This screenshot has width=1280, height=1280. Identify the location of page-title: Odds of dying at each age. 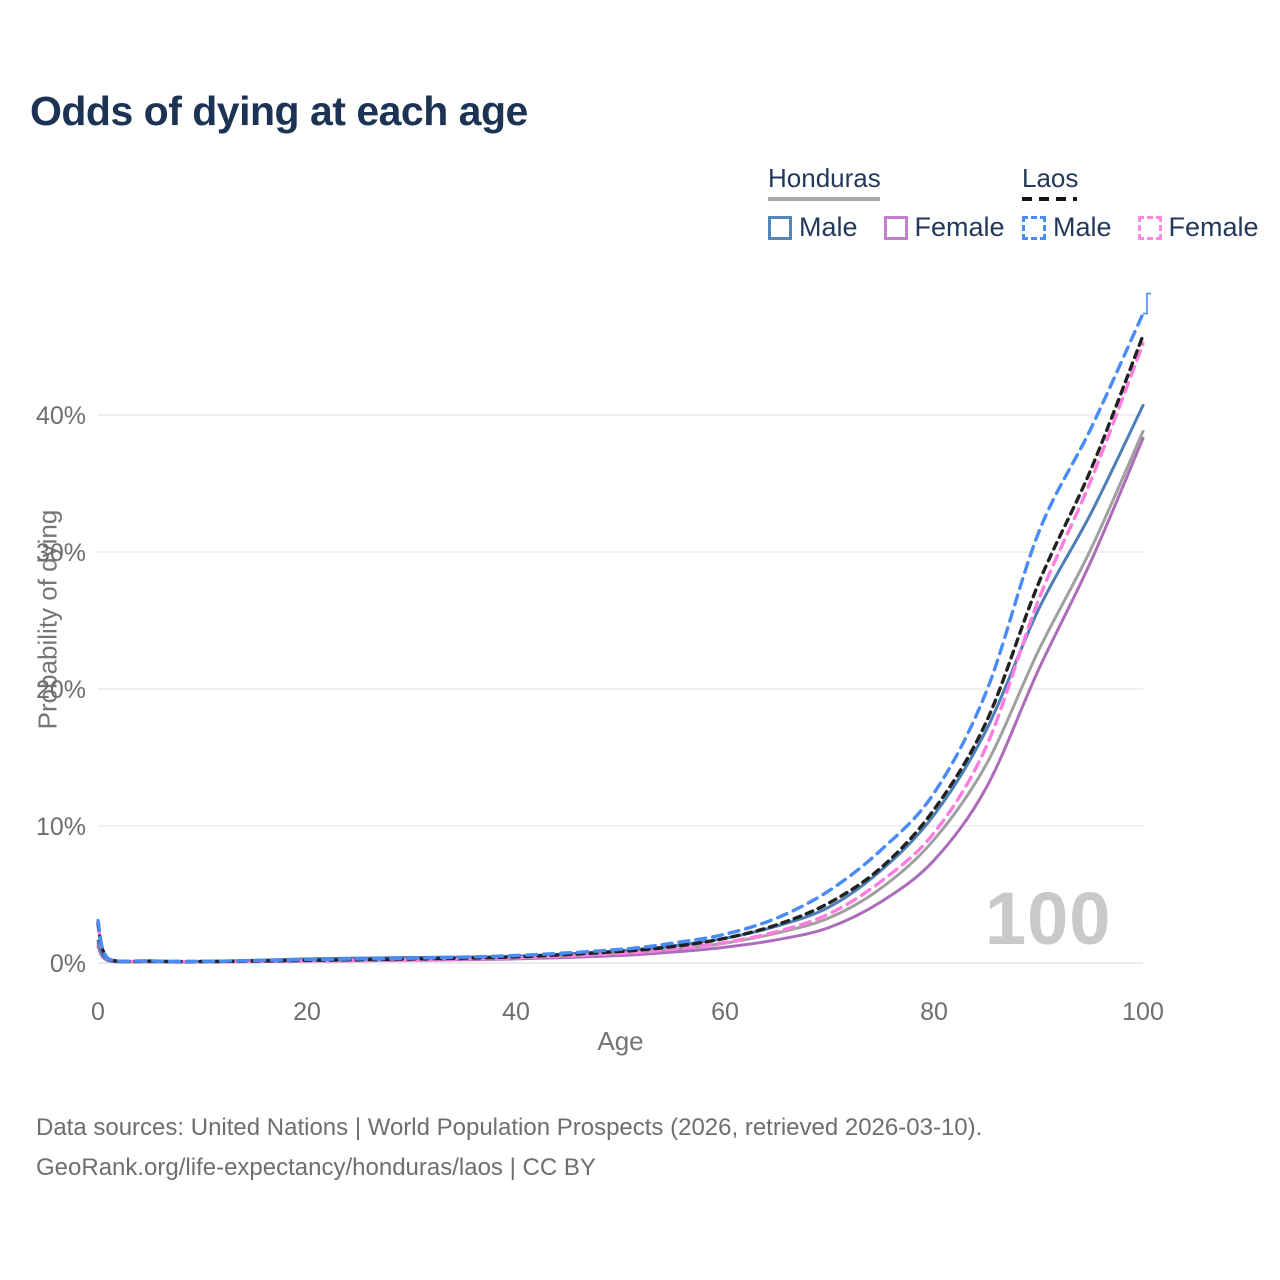
(279, 111).